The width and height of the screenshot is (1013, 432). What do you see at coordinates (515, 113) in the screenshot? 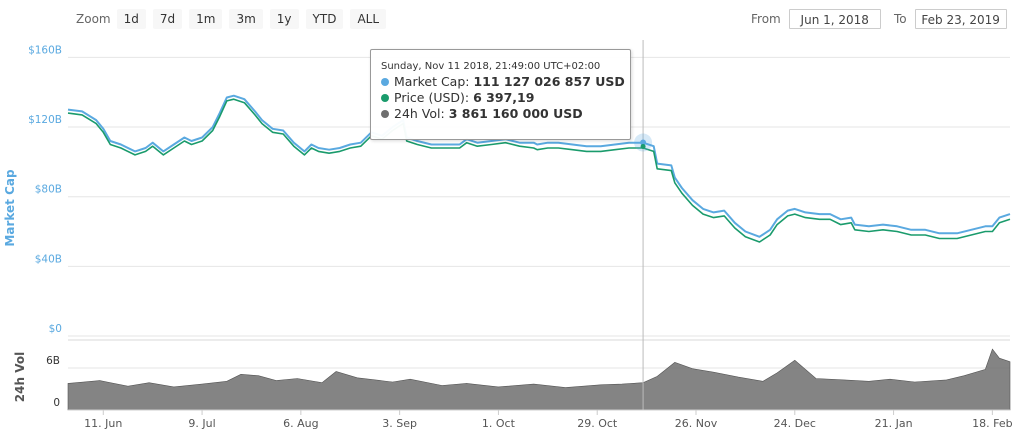
I see `tooltip-value: 3 861 160 000 USD` at bounding box center [515, 113].